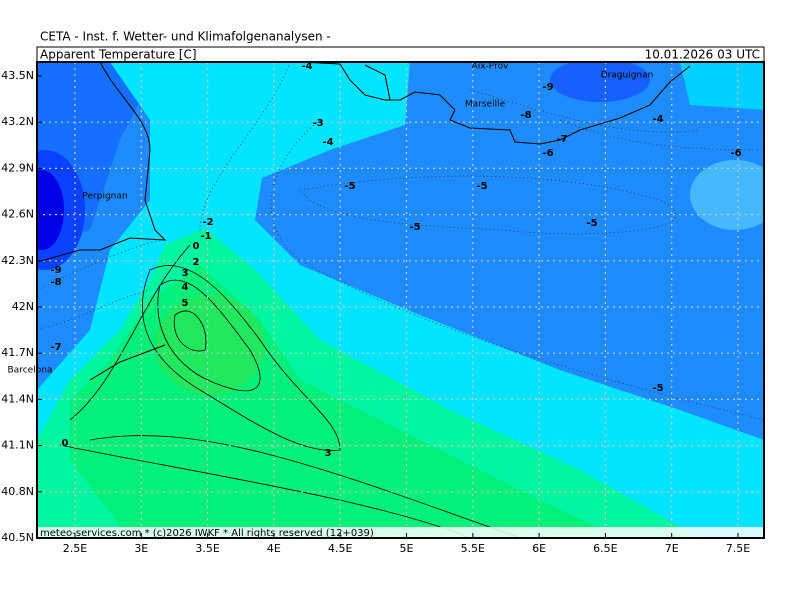  I want to click on lat-label: 43.2N, so click(17, 121).